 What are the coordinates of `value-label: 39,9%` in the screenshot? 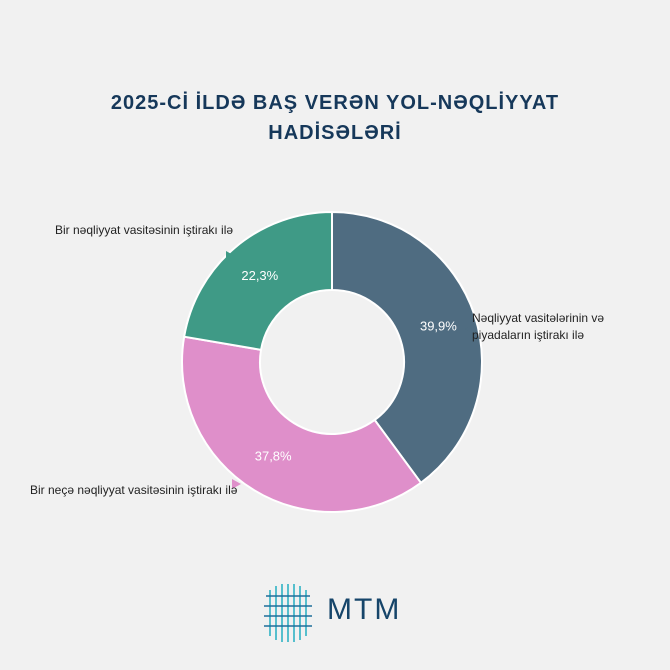 It's located at (438, 325).